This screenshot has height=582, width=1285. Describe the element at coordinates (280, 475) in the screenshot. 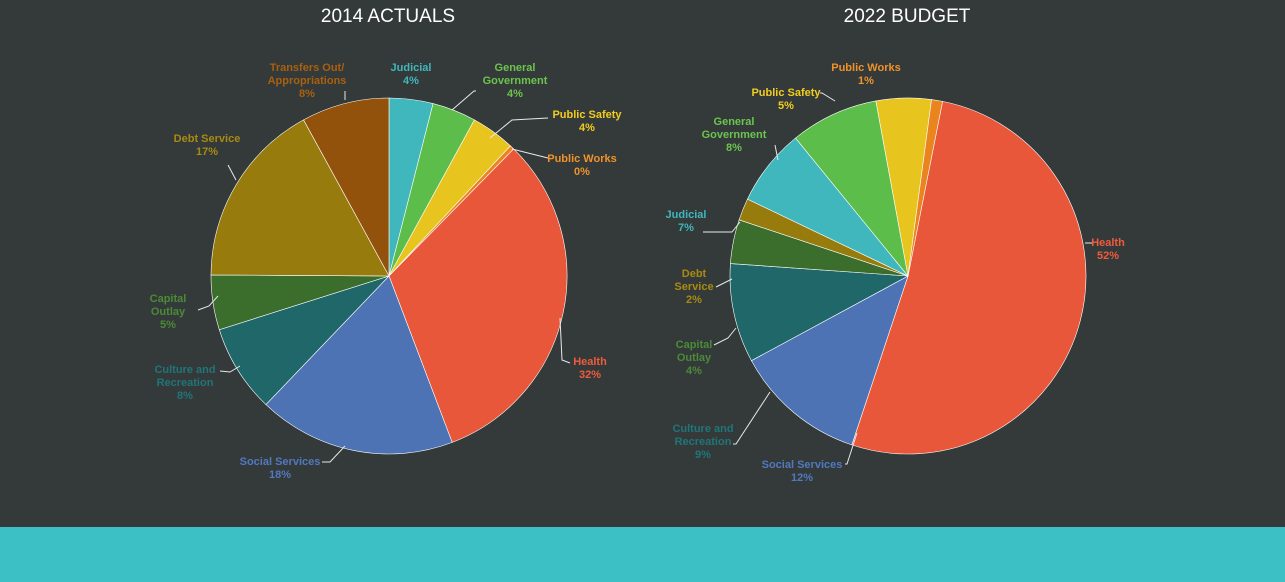

I see `slice-percent-label: 18%` at that location.